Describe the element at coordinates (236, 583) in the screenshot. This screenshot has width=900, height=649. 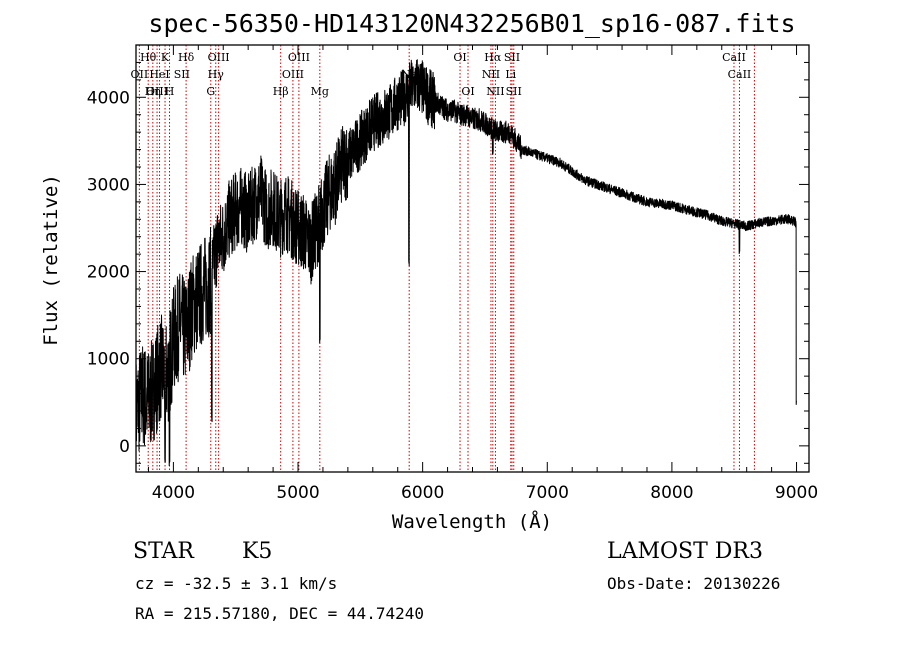
I see `redshift-velocity: cz = -32.5 ± 3.1 km/s` at that location.